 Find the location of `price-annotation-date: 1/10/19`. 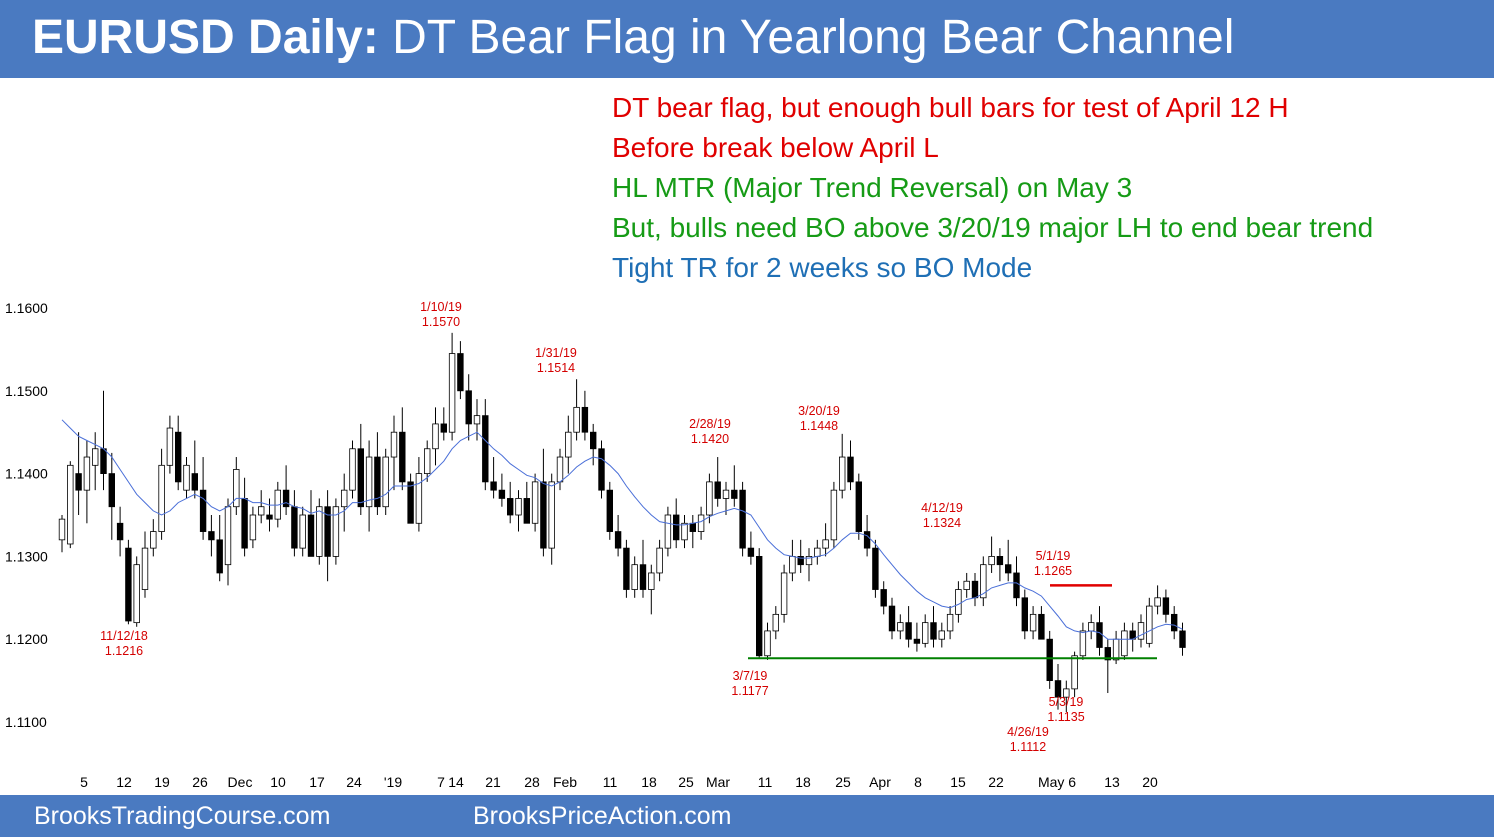

price-annotation-date: 1/10/19 is located at coordinates (441, 307).